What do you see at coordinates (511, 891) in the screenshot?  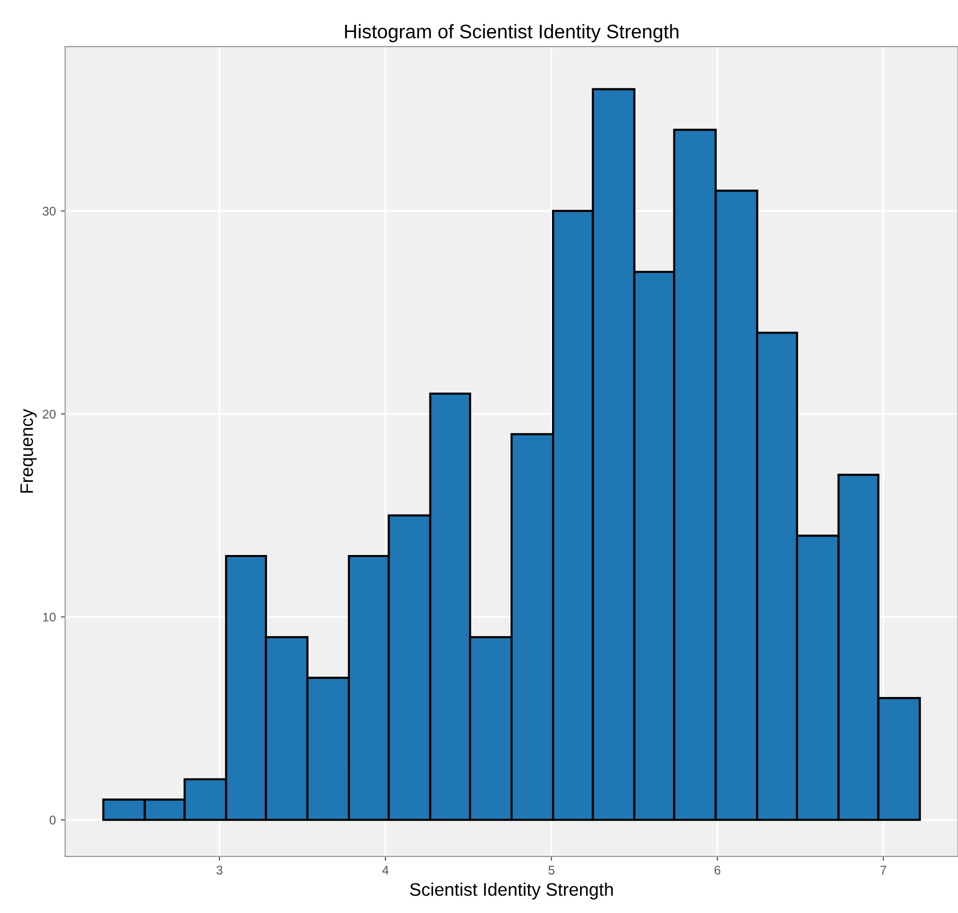 I see `x-axis-title: Scientist Identity Strength` at bounding box center [511, 891].